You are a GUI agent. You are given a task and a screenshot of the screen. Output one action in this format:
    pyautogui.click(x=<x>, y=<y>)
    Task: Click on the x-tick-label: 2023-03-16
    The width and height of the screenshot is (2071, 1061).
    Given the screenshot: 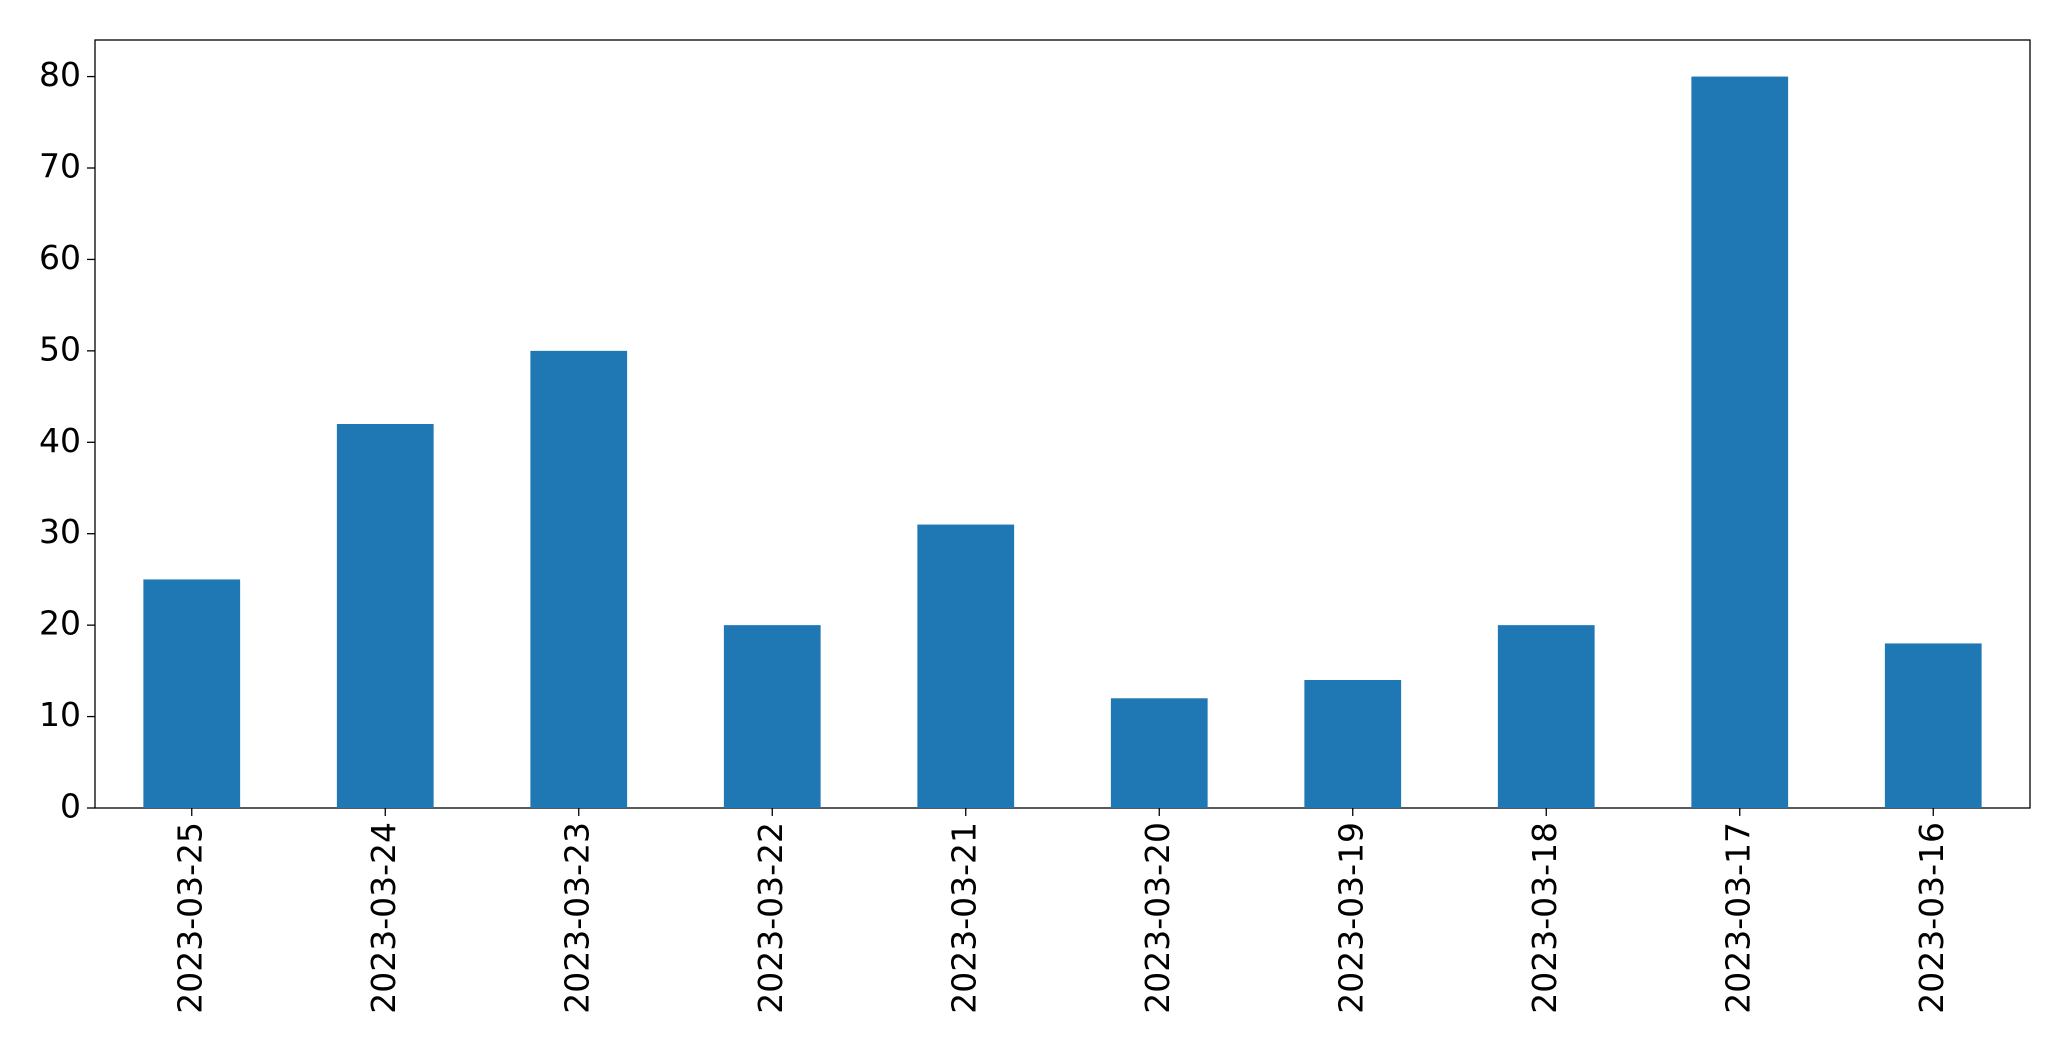 What is the action you would take?
    pyautogui.click(x=1931, y=918)
    